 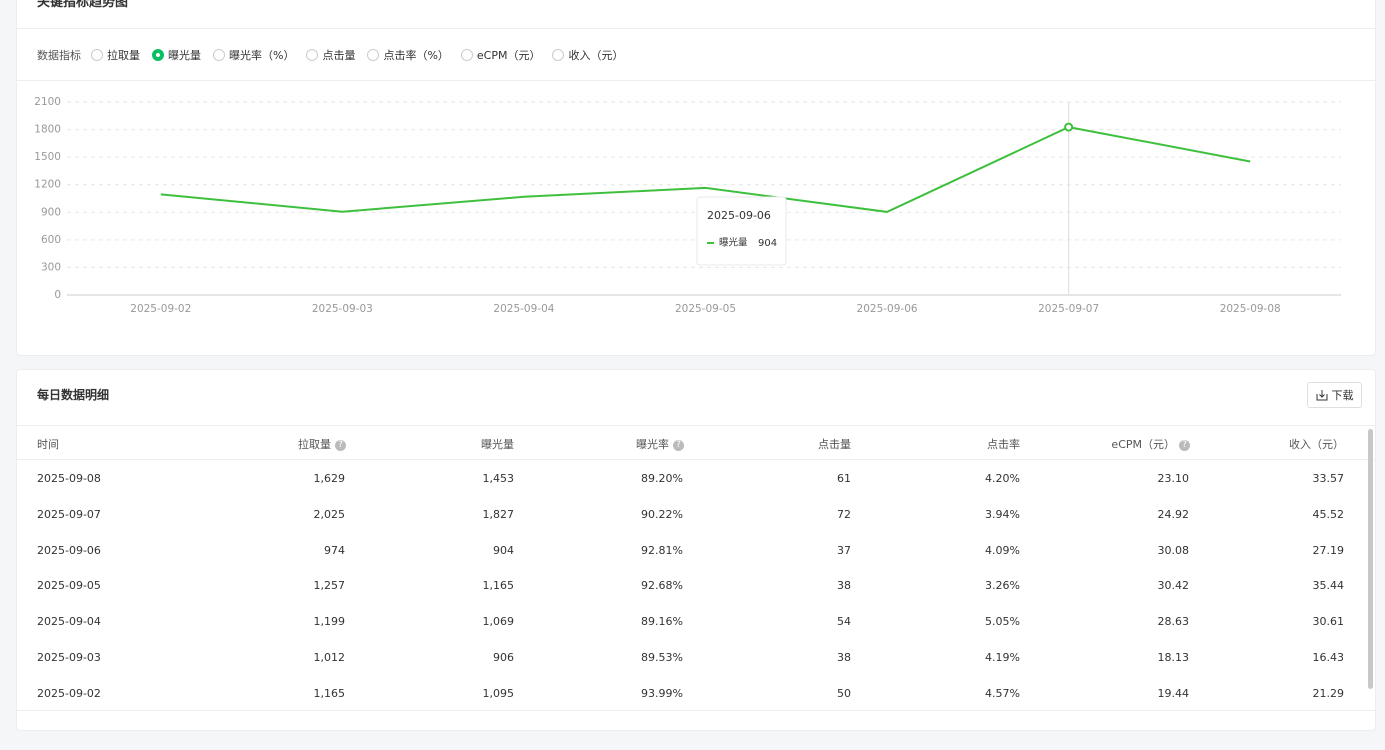 I want to click on table-cell: 1,629, so click(x=329, y=478).